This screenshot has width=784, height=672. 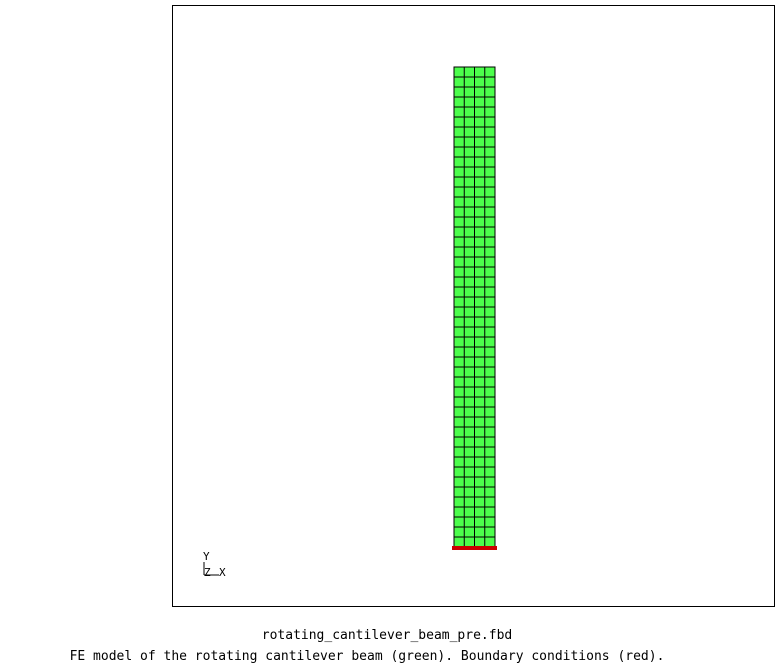 I want to click on axis-triad: Y Z X, so click(x=214, y=564).